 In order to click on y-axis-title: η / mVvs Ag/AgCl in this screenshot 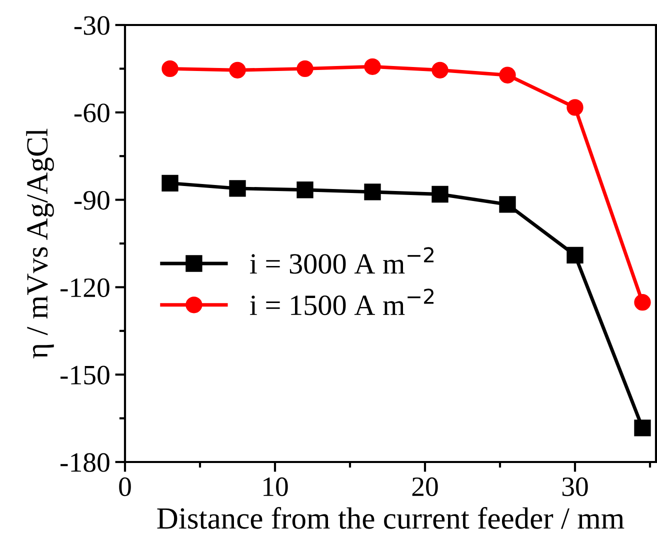, I will do `click(40, 243)`.